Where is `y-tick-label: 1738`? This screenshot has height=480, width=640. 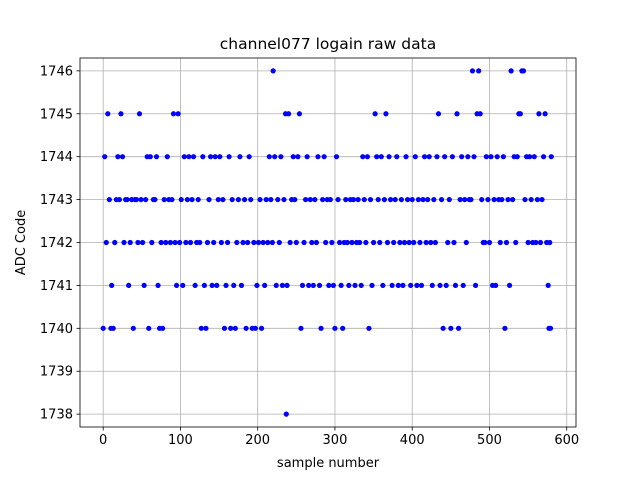
y-tick-label: 1738 is located at coordinates (56, 415).